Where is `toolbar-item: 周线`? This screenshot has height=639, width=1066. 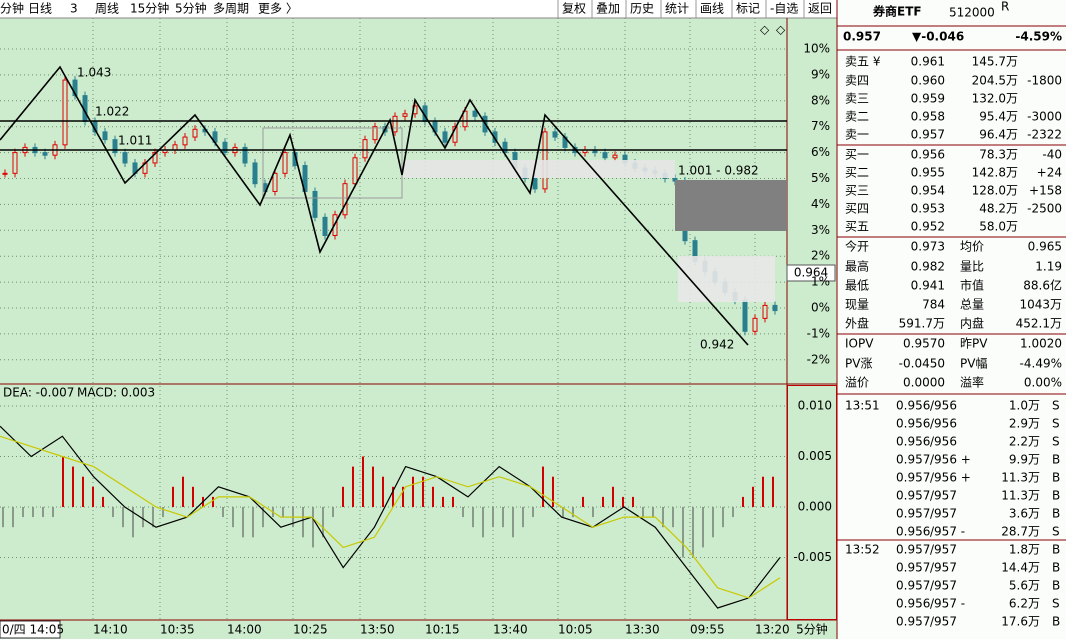
toolbar-item: 周线 is located at coordinates (107, 9).